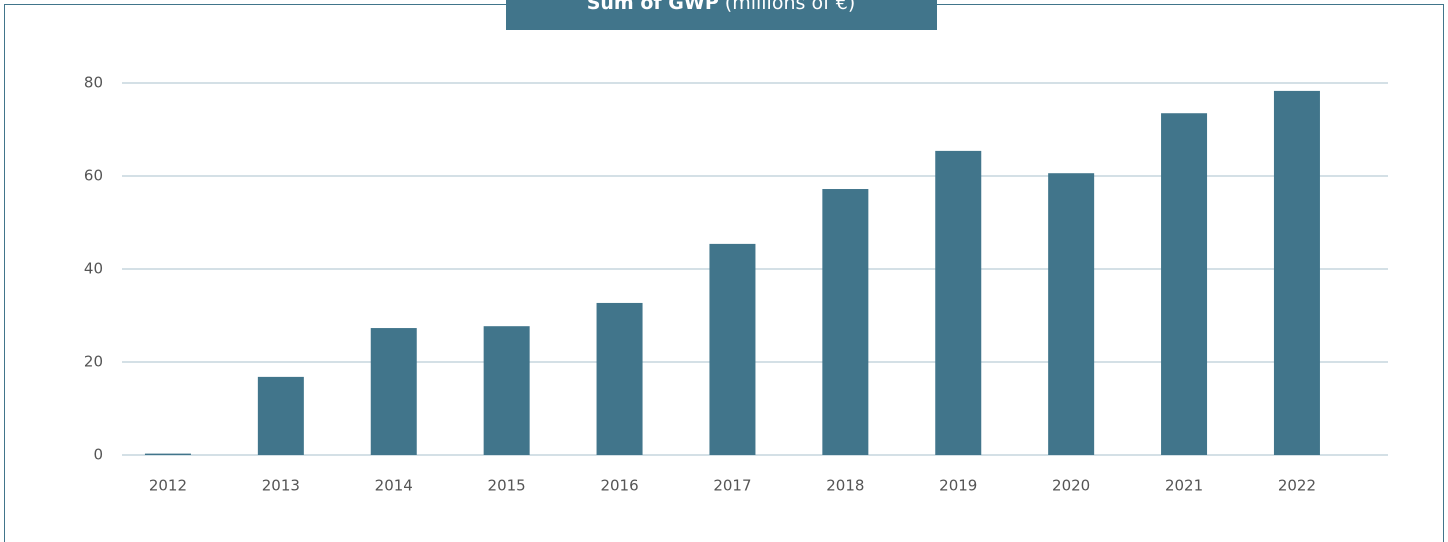  I want to click on title-box, so click(721, 15).